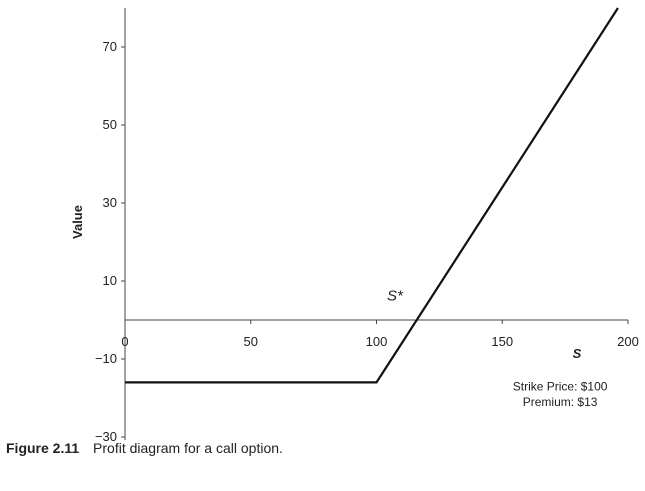  Describe the element at coordinates (560, 386) in the screenshot. I see `strike-price-note: Strike Price: $100` at that location.